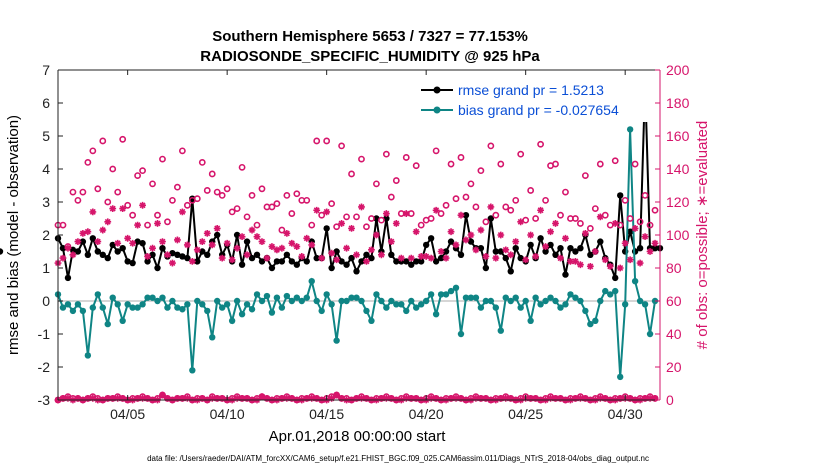 This screenshot has height=470, width=830. I want to click on x-tick-label: 04/25, so click(525, 414).